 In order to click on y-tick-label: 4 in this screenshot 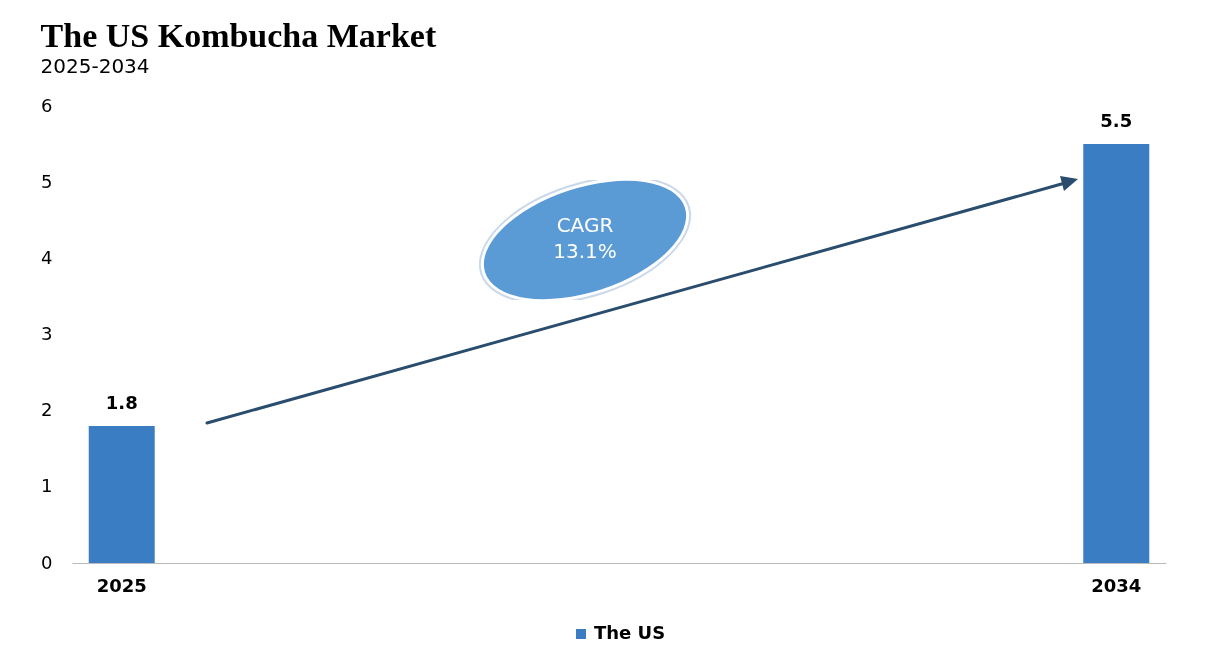, I will do `click(47, 257)`.